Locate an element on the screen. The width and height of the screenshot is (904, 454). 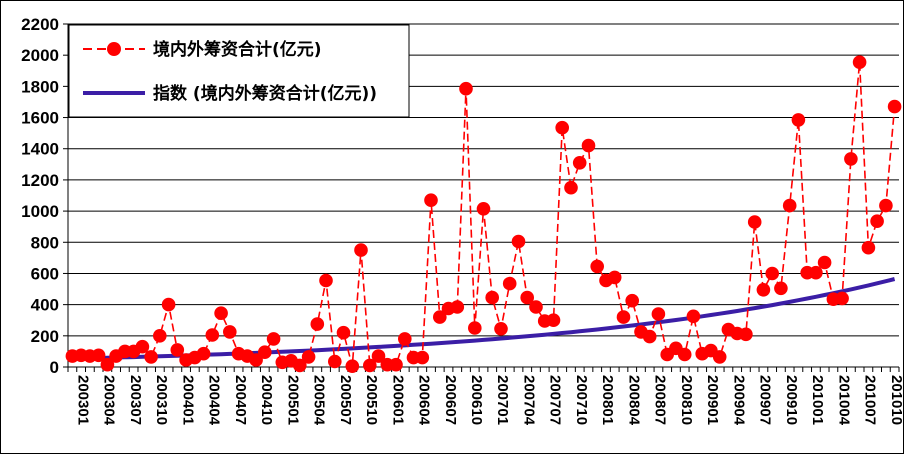
x-tick-label-200704: 200704 is located at coordinates (528, 400).